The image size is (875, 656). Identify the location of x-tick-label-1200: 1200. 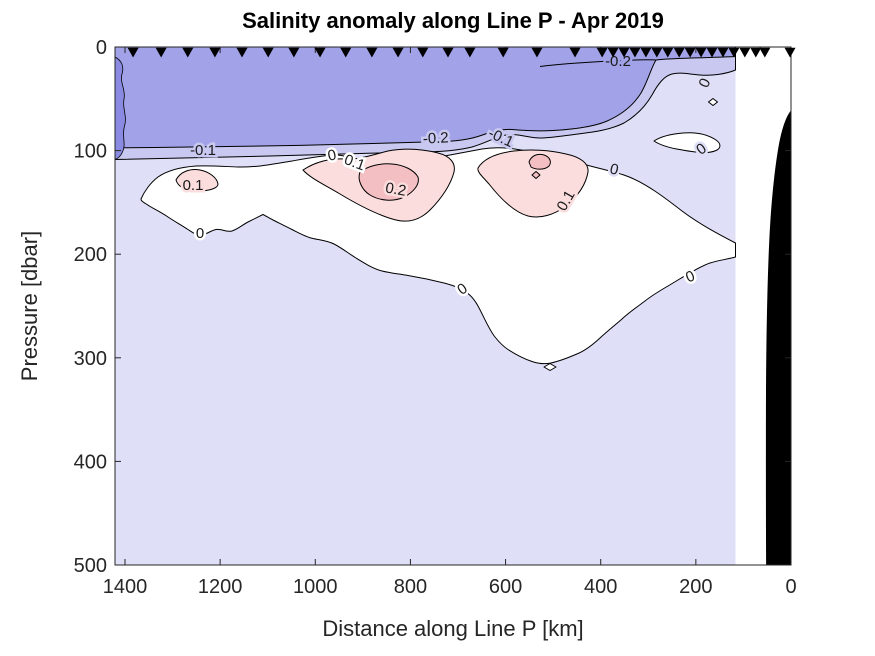
(220, 587).